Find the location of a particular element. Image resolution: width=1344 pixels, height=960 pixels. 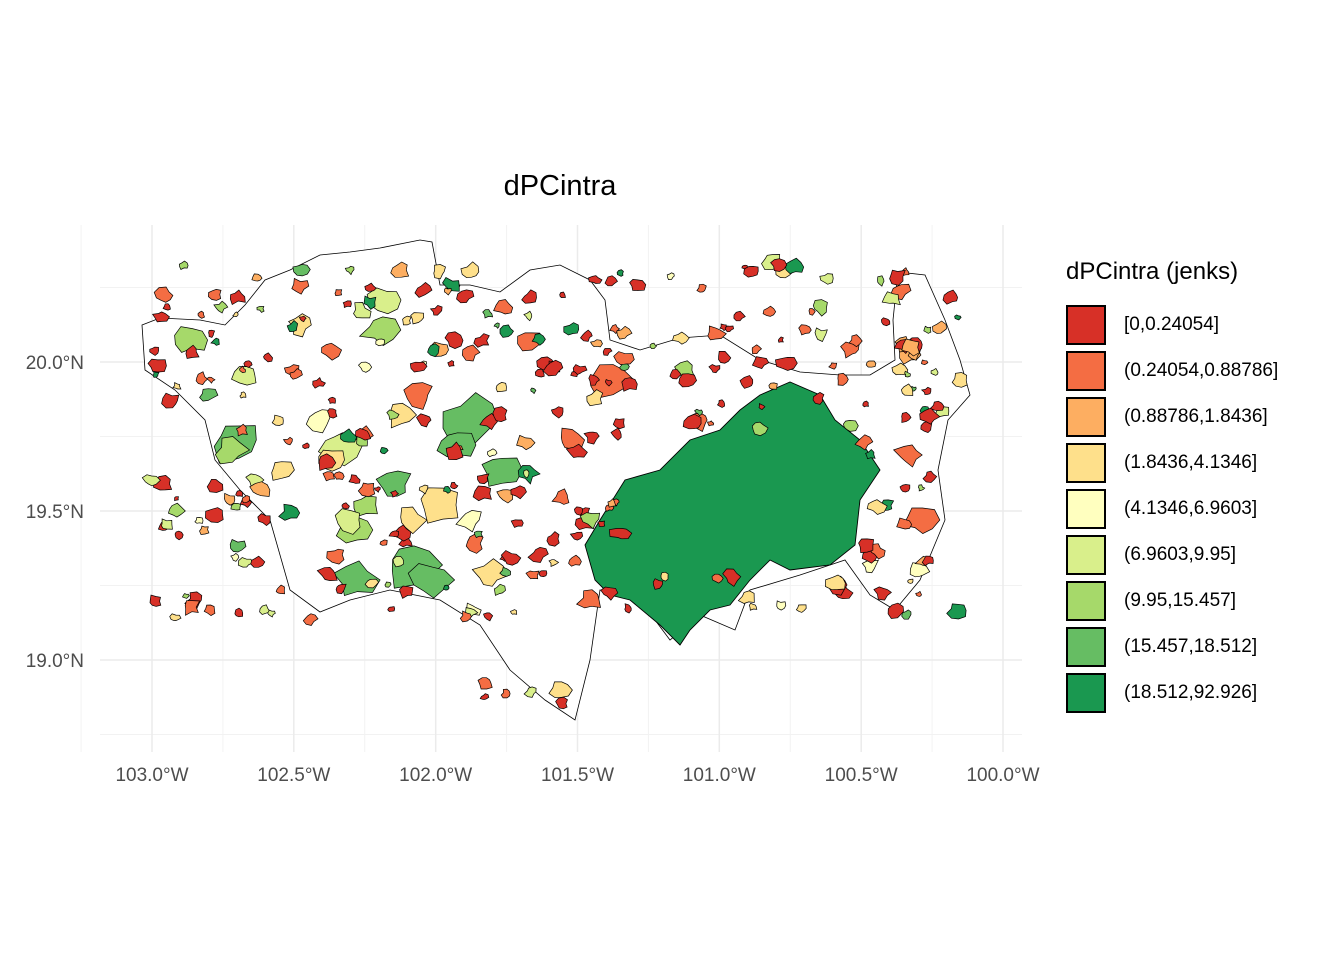

legend-item: (4.1346,6.9603] is located at coordinates (1172, 509).